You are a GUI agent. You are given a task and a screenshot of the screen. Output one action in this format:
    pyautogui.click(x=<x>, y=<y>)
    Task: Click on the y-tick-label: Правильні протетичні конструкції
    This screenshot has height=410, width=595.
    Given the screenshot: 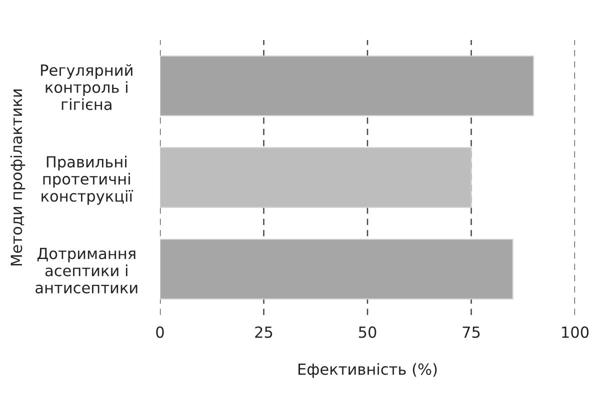 What is the action you would take?
    pyautogui.click(x=88, y=180)
    